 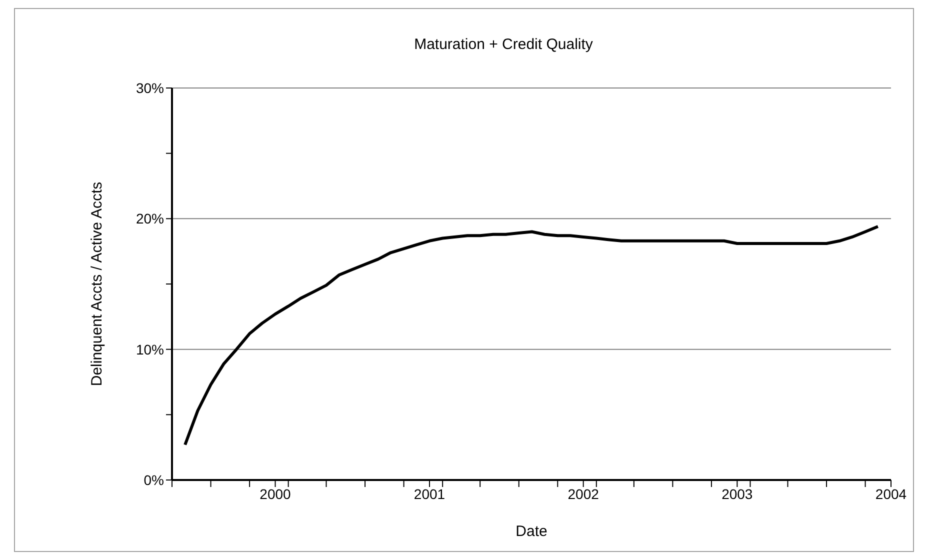 What do you see at coordinates (150, 218) in the screenshot?
I see `y-tick-label: 20%` at bounding box center [150, 218].